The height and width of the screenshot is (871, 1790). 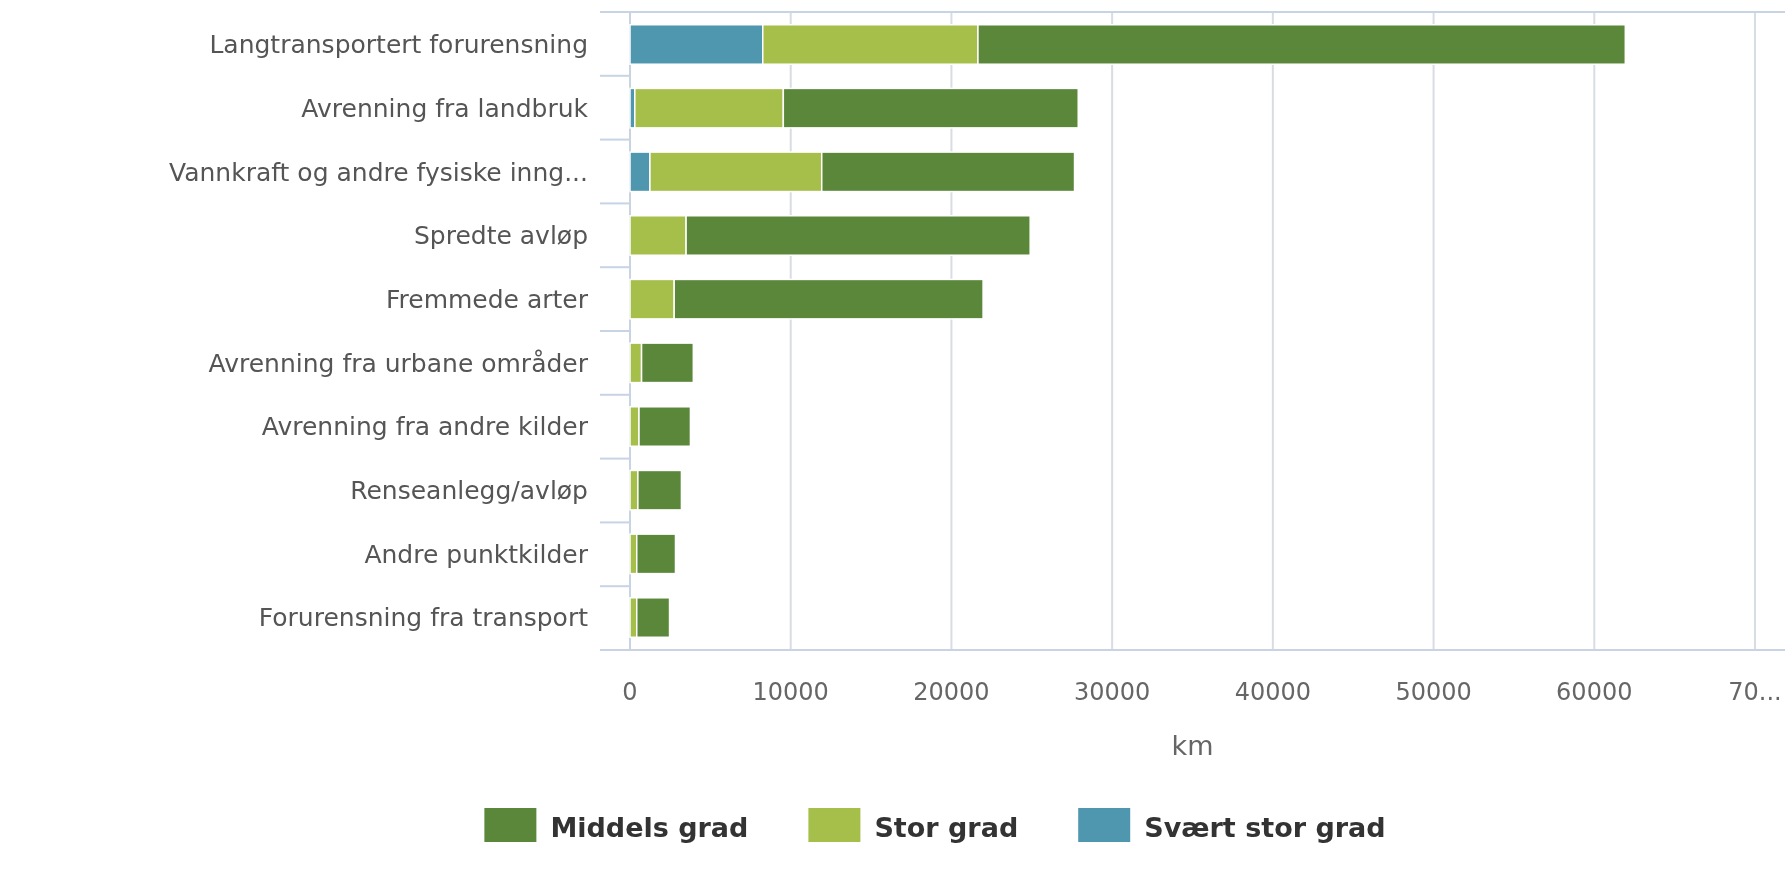 What do you see at coordinates (1594, 692) in the screenshot?
I see `x-tick-label: 60000` at bounding box center [1594, 692].